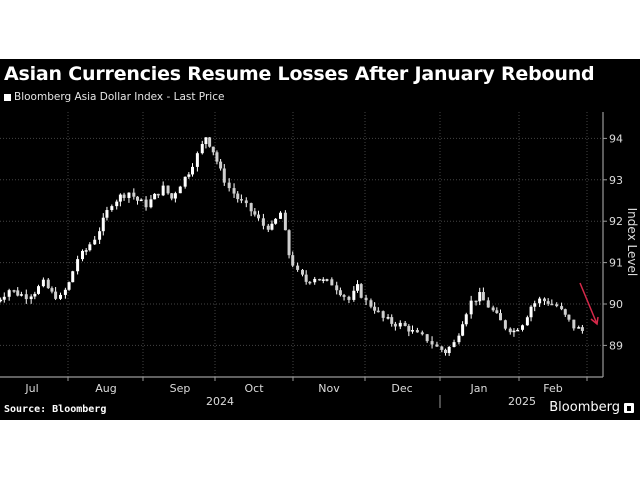 The height and width of the screenshot is (480, 640). Describe the element at coordinates (119, 97) in the screenshot. I see `legend-label: Bloomberg Asia Dollar Index - Last Price` at that location.